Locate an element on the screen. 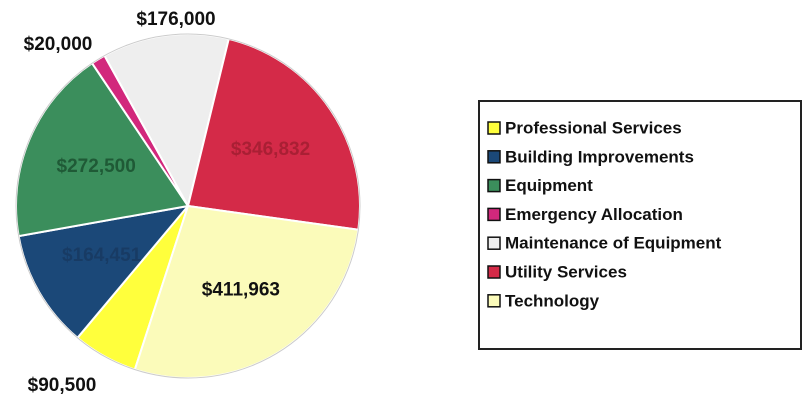 The height and width of the screenshot is (406, 802). data-label: $272,500 is located at coordinates (96, 166).